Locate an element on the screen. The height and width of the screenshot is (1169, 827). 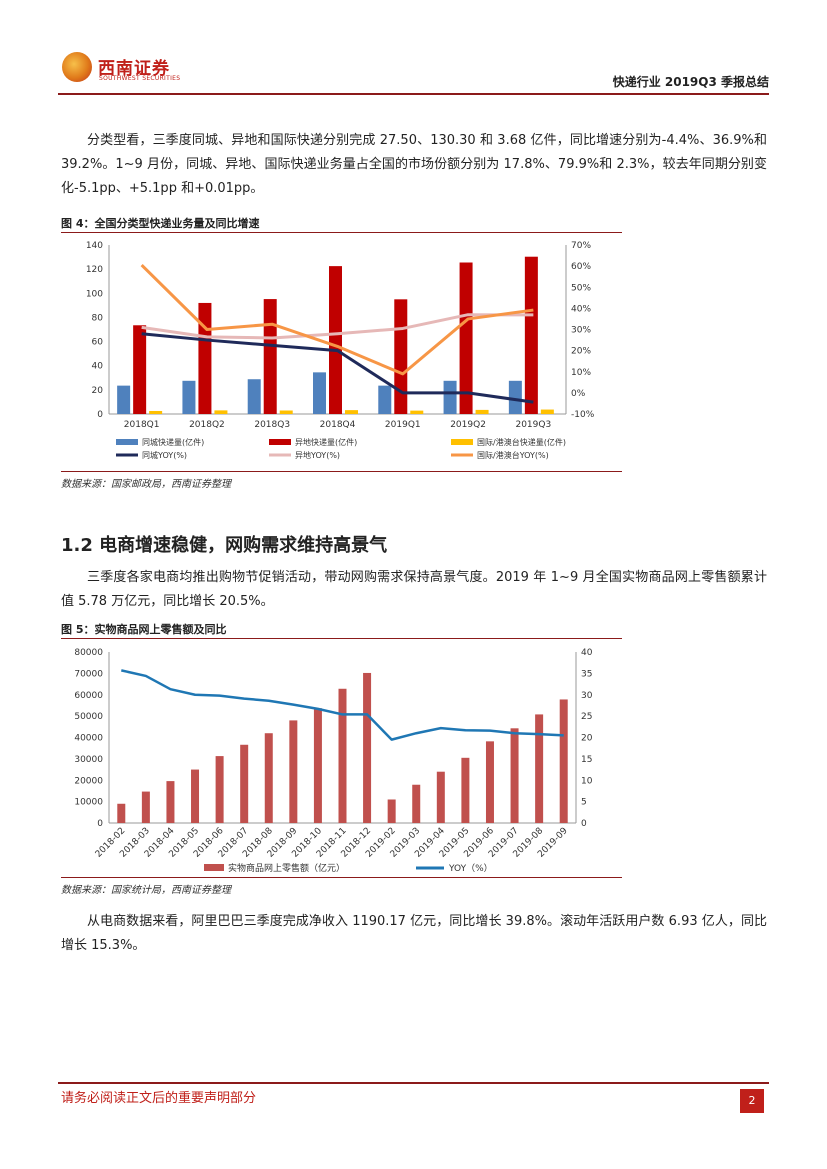
fig4-legend-label: 国际/港澳台YOY(%) is located at coordinates (513, 455).